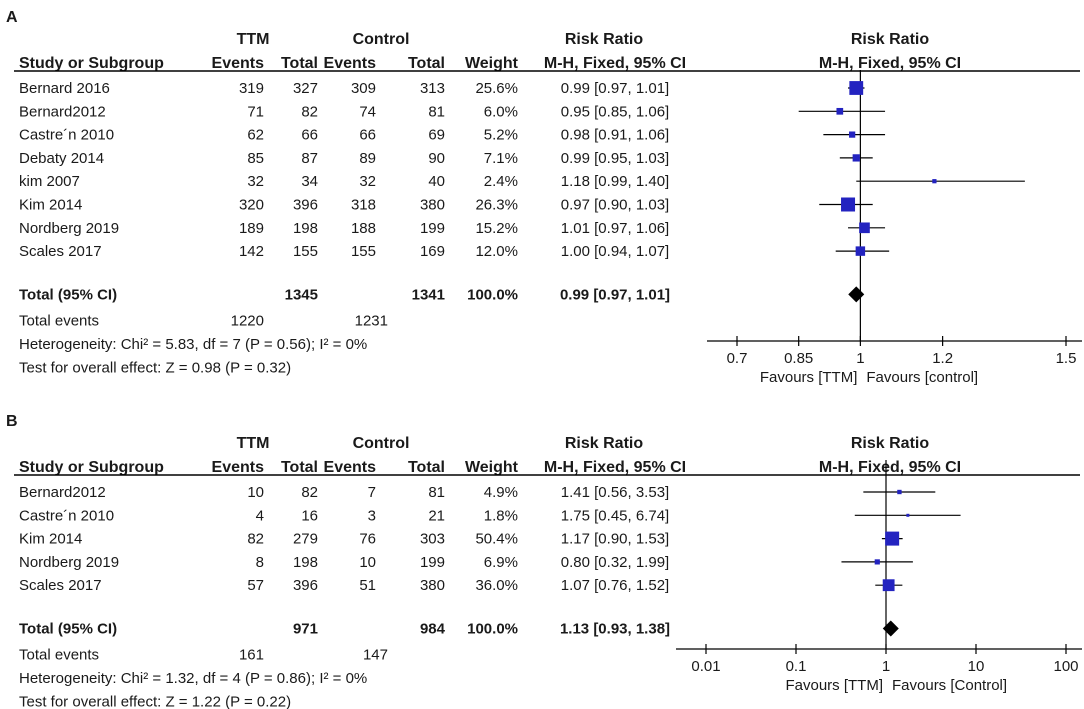 The width and height of the screenshot is (1084, 709). I want to click on events-control: 155, so click(363, 251).